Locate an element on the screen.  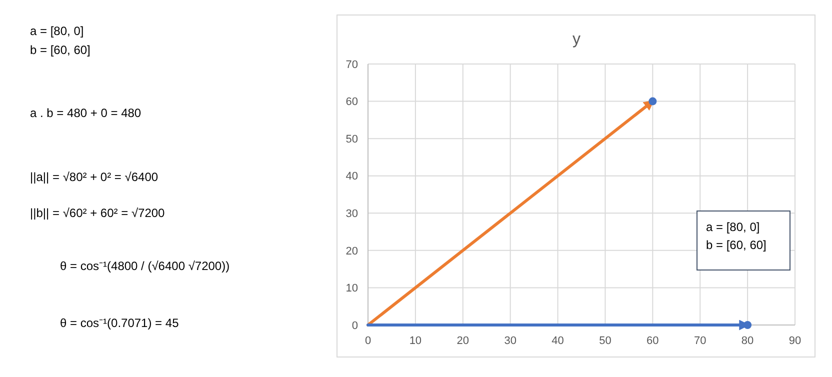
x-tick-label: 50 is located at coordinates (605, 341).